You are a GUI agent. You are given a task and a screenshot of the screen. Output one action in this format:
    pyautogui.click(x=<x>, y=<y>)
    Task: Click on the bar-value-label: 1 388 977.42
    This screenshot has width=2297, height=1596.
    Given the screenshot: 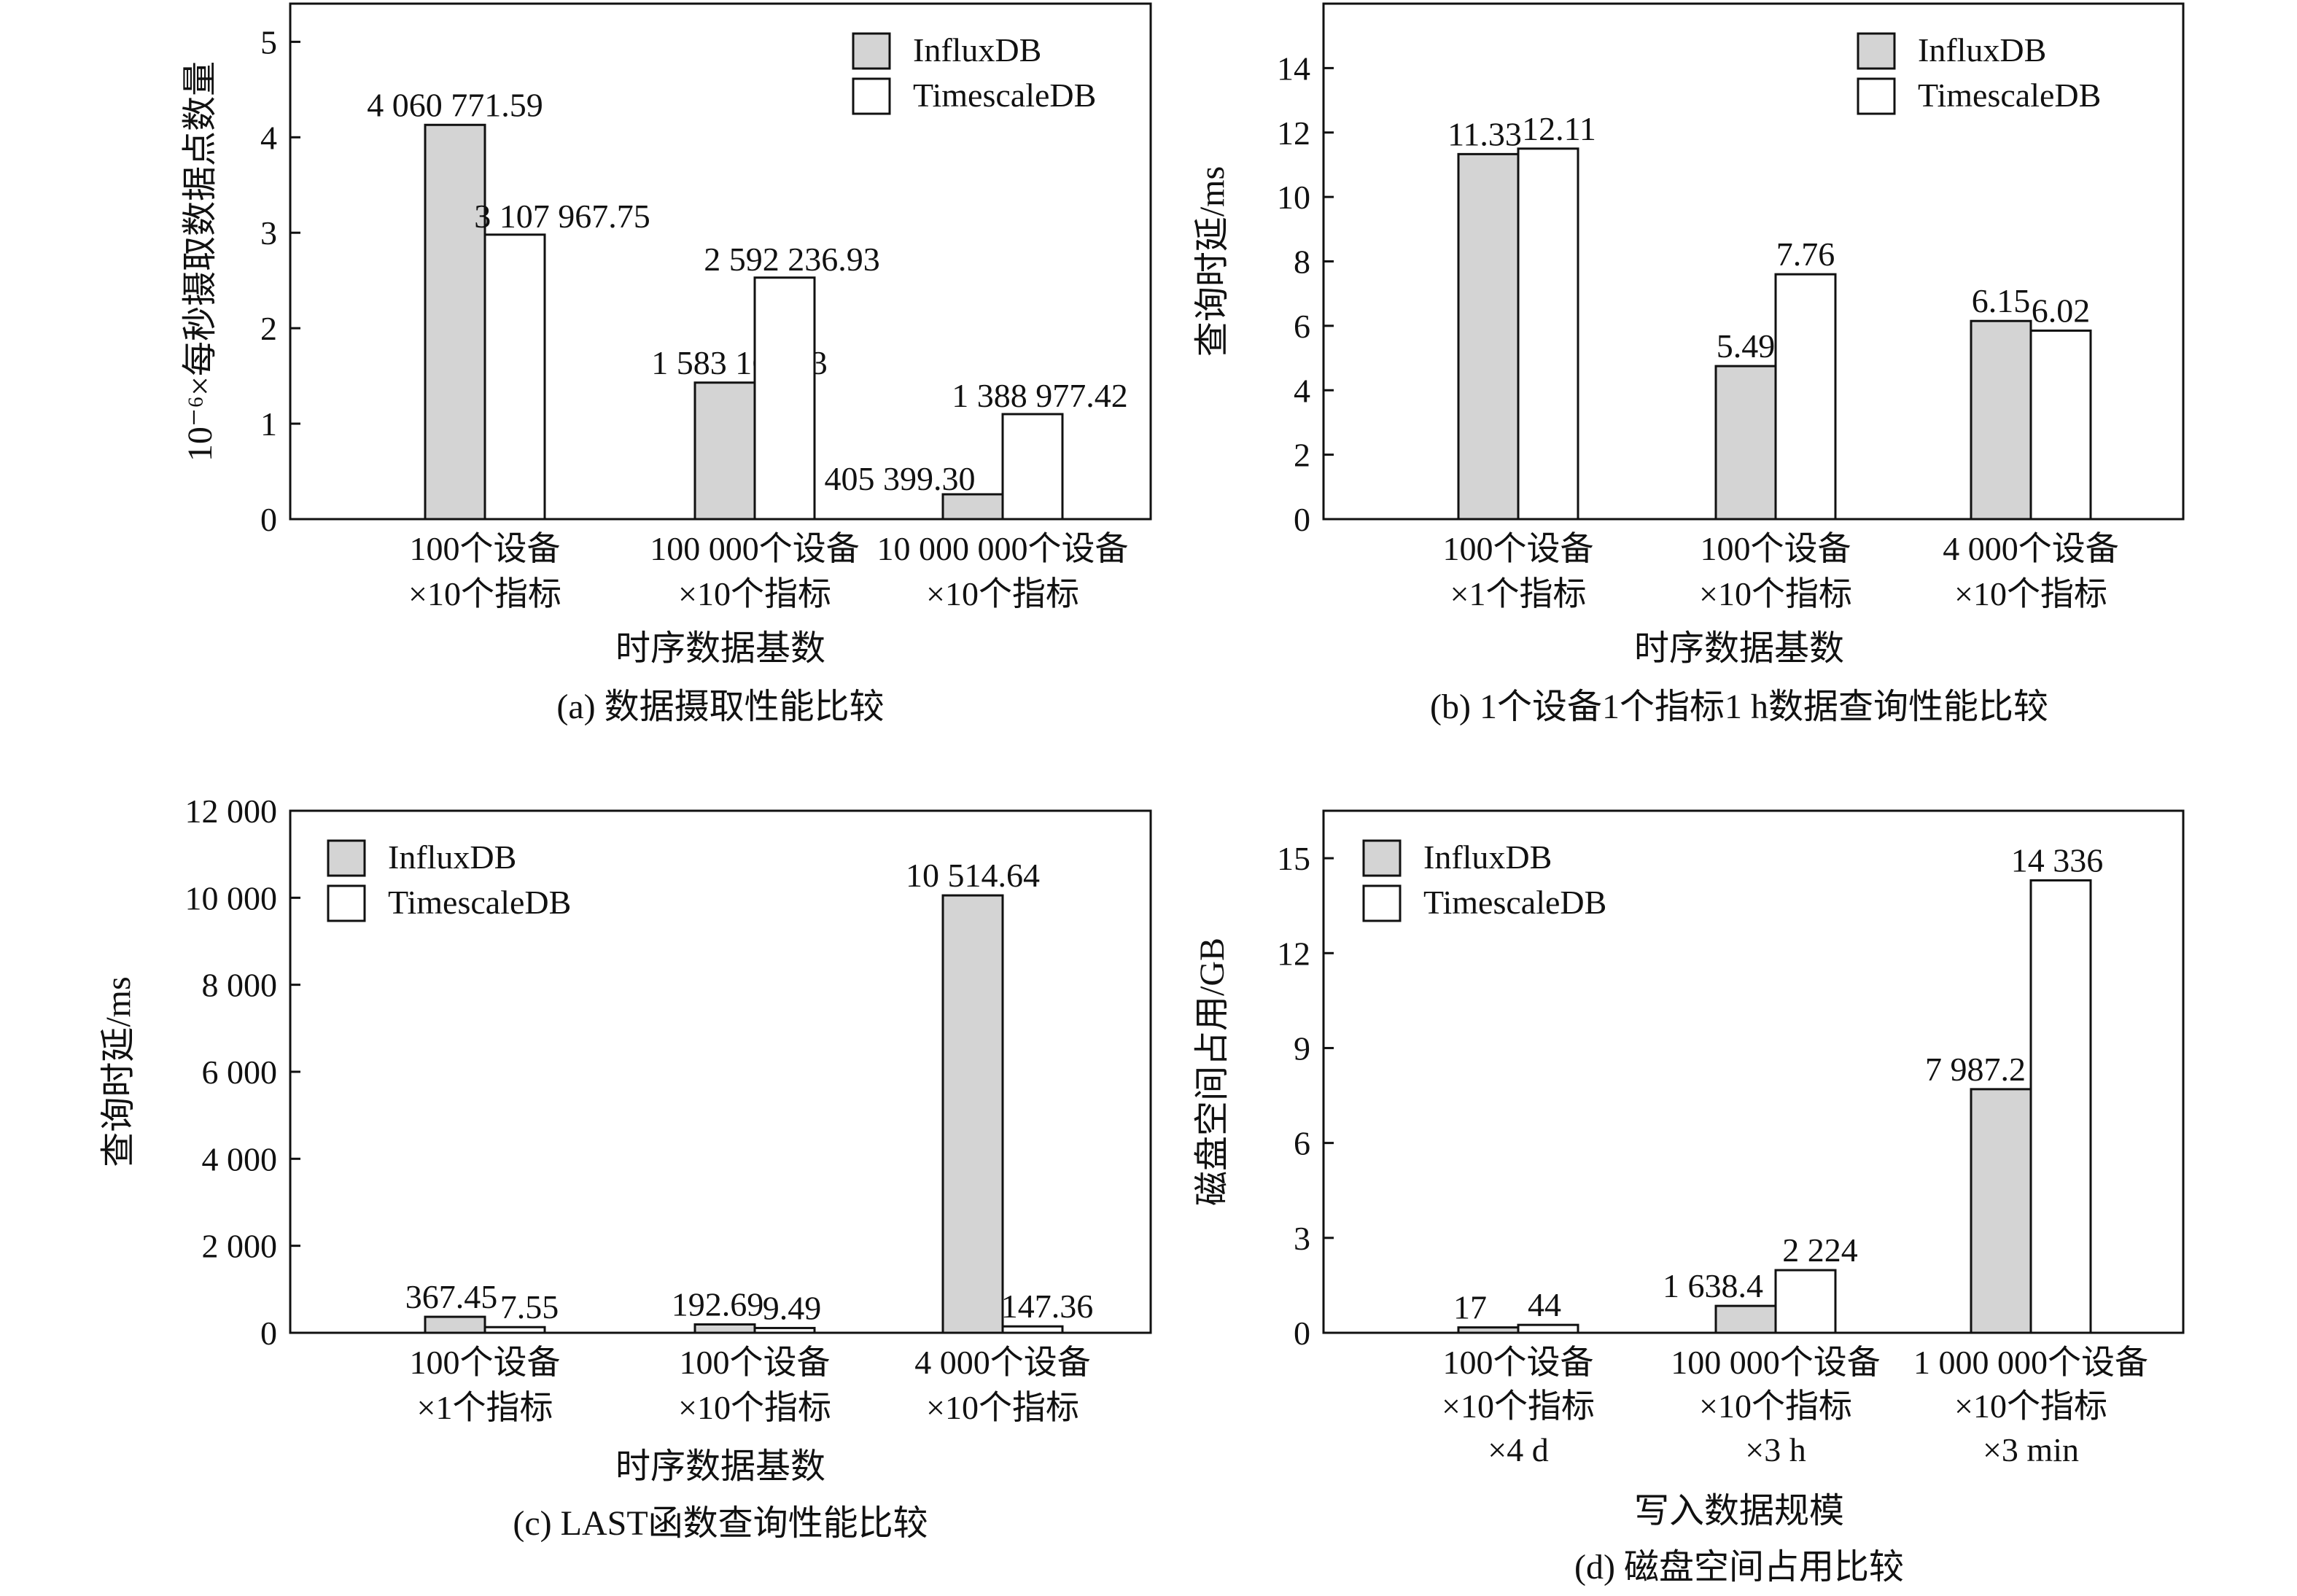 What is the action you would take?
    pyautogui.click(x=1040, y=395)
    